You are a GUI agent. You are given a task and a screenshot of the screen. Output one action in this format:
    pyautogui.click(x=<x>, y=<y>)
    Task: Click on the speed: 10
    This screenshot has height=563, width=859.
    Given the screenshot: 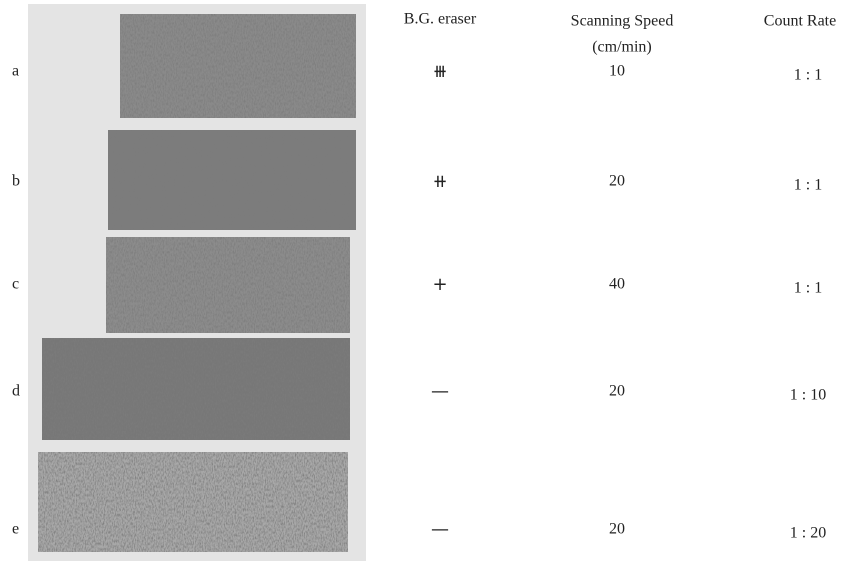 What is the action you would take?
    pyautogui.click(x=617, y=71)
    